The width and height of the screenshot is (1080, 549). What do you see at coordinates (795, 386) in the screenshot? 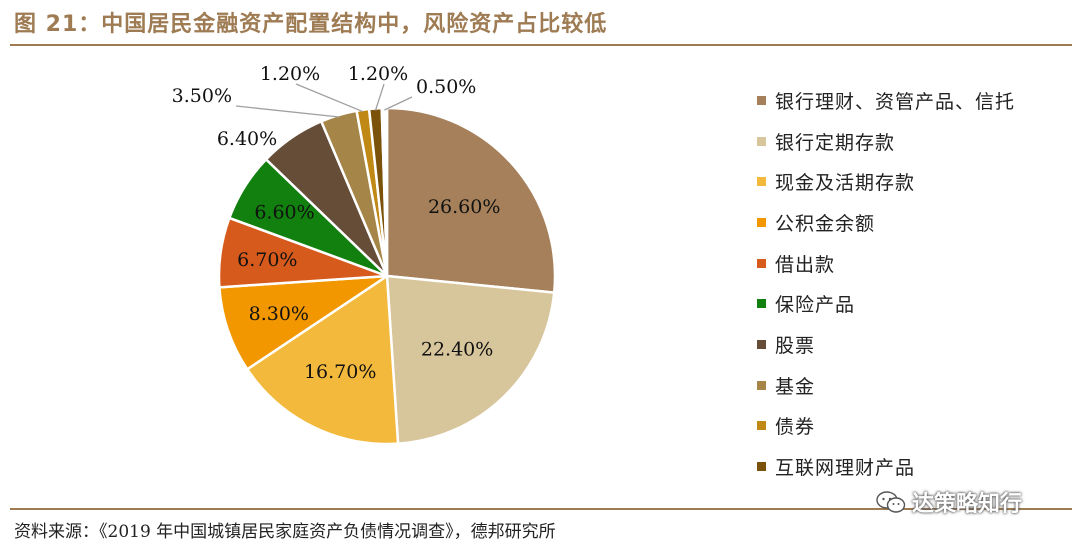
I see `legend-label: 基金` at bounding box center [795, 386].